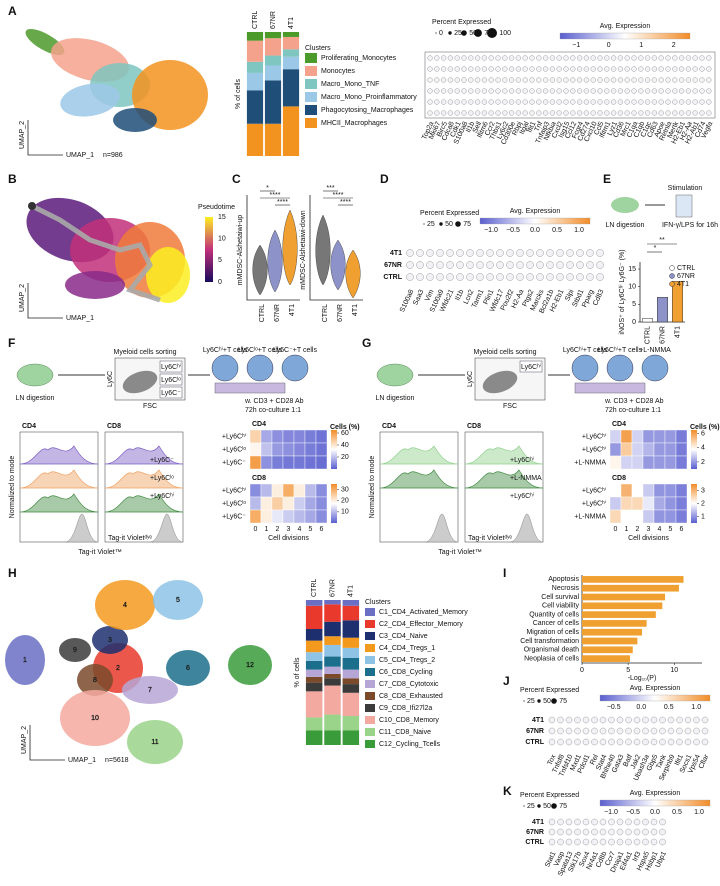 This screenshot has height=886, width=720. Describe the element at coordinates (470, 127) in the screenshot. I see `gene-label: Il1b` at that location.